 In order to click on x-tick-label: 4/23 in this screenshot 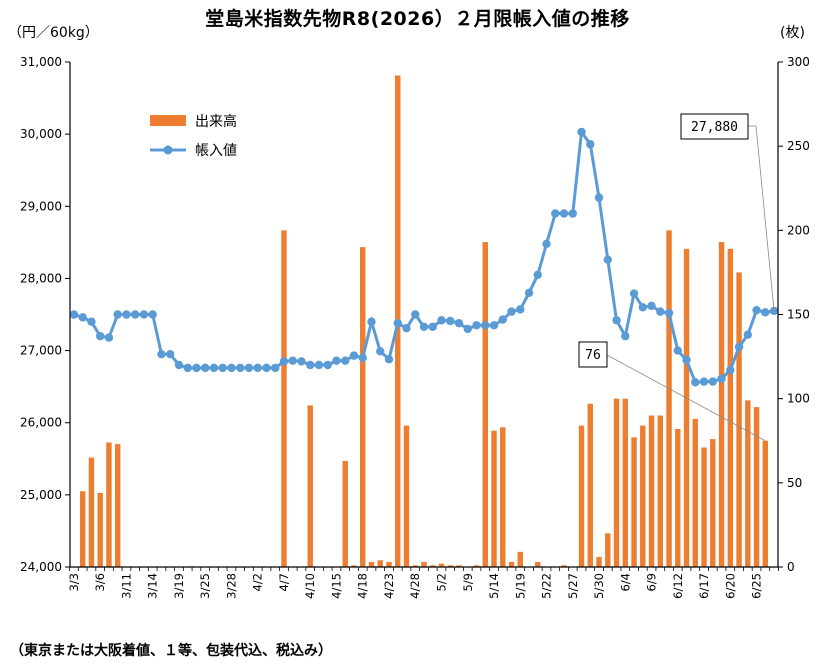, I will do `click(389, 586)`.